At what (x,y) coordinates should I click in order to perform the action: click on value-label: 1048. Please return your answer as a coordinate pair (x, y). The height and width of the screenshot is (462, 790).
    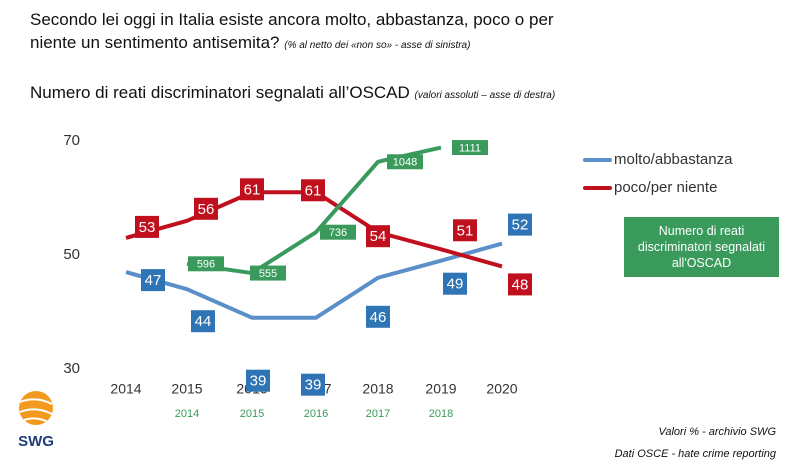
    Looking at the image, I should click on (405, 163).